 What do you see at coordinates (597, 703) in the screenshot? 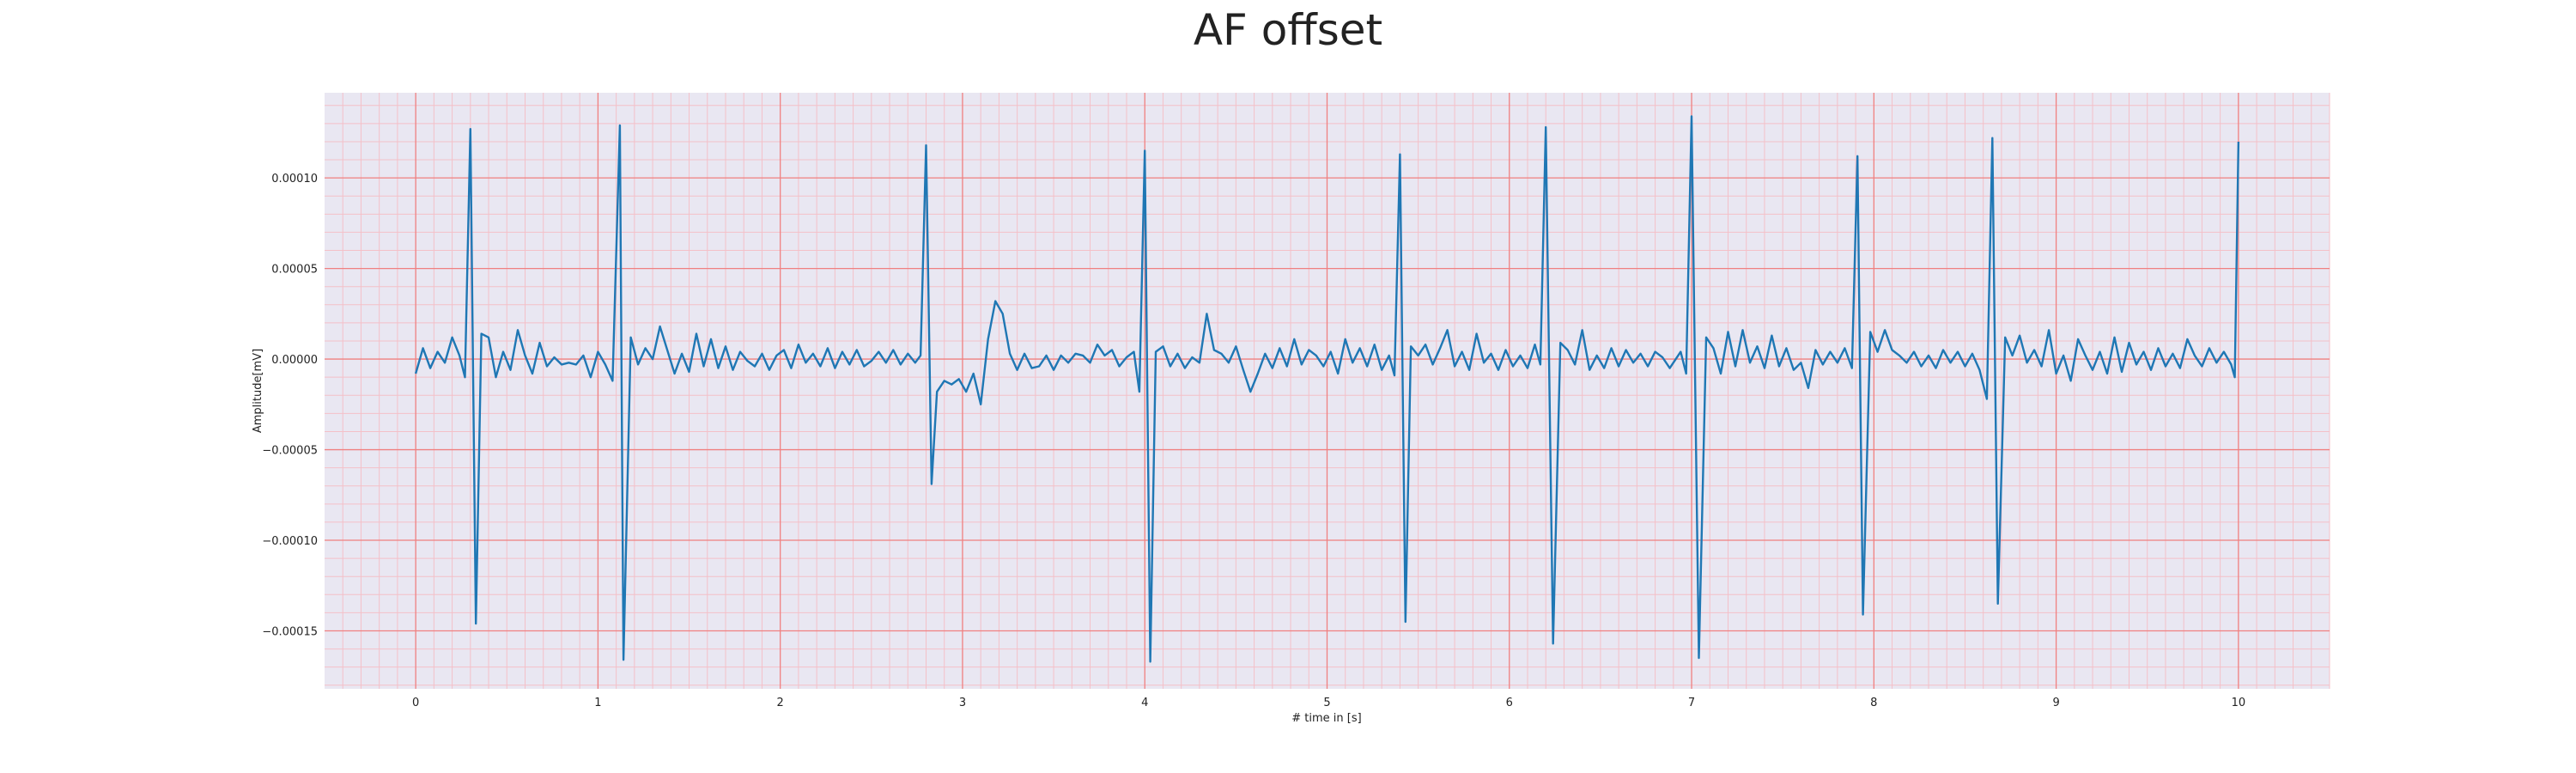
I see `x-tick-label: 1` at bounding box center [597, 703].